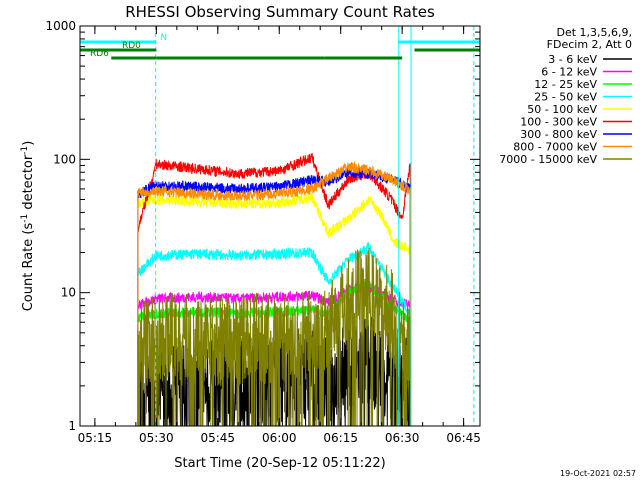 Image resolution: width=640 pixels, height=480 pixels. Describe the element at coordinates (562, 109) in the screenshot. I see `legend-entry-label: 50 - 100 keV` at that location.